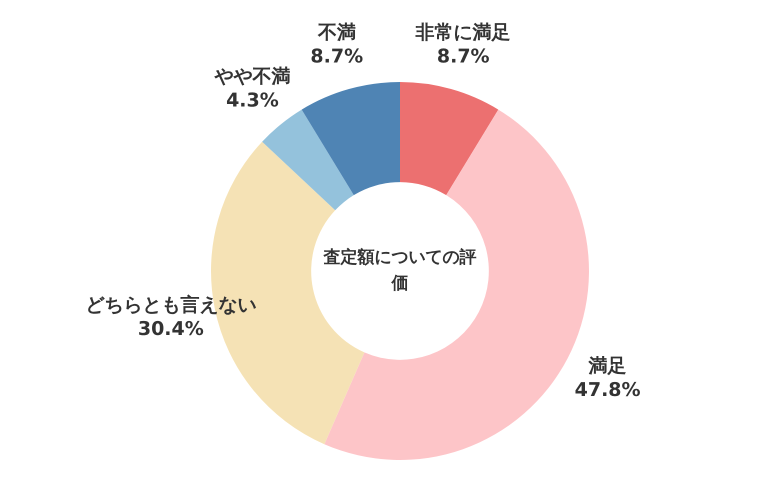 The image size is (780, 500). Describe the element at coordinates (251, 76) in the screenshot. I see `slice-label: やや不満` at that location.